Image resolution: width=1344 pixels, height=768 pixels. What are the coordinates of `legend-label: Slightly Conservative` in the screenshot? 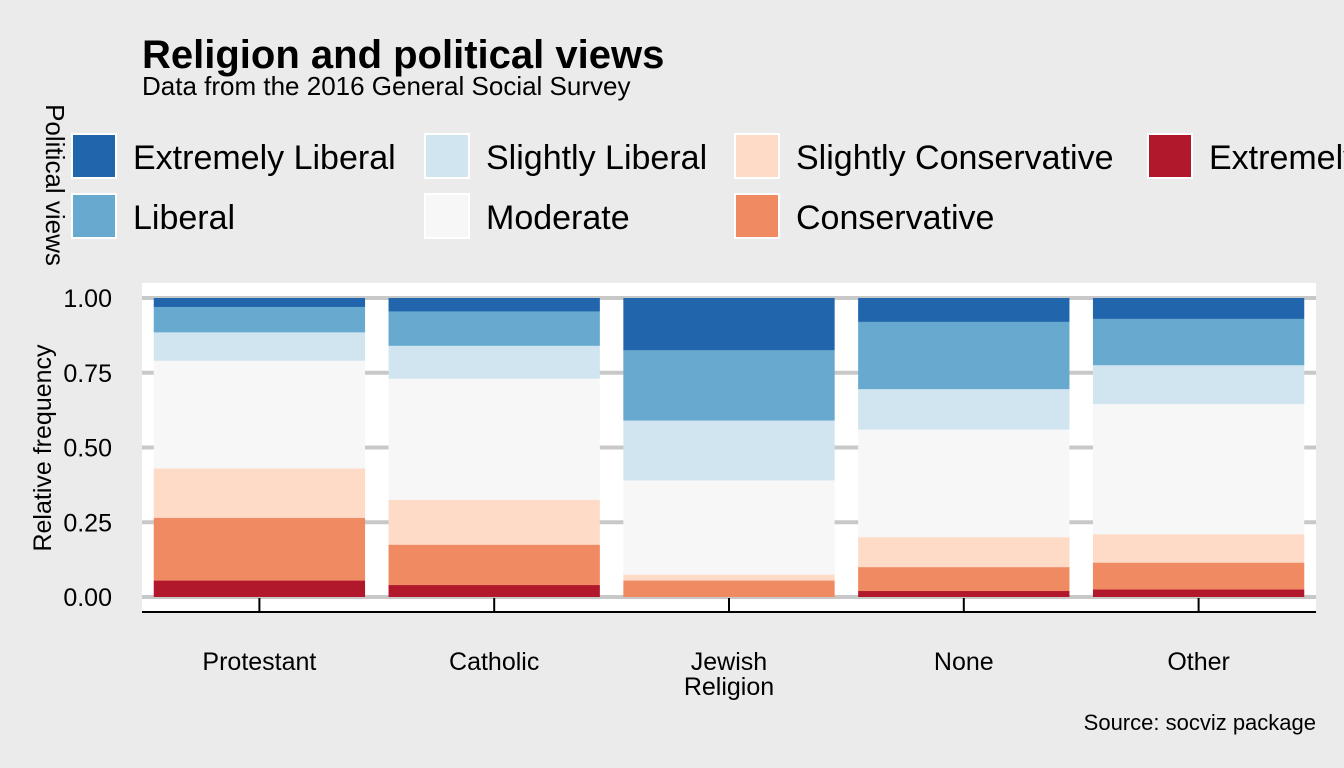 It's located at (954, 158).